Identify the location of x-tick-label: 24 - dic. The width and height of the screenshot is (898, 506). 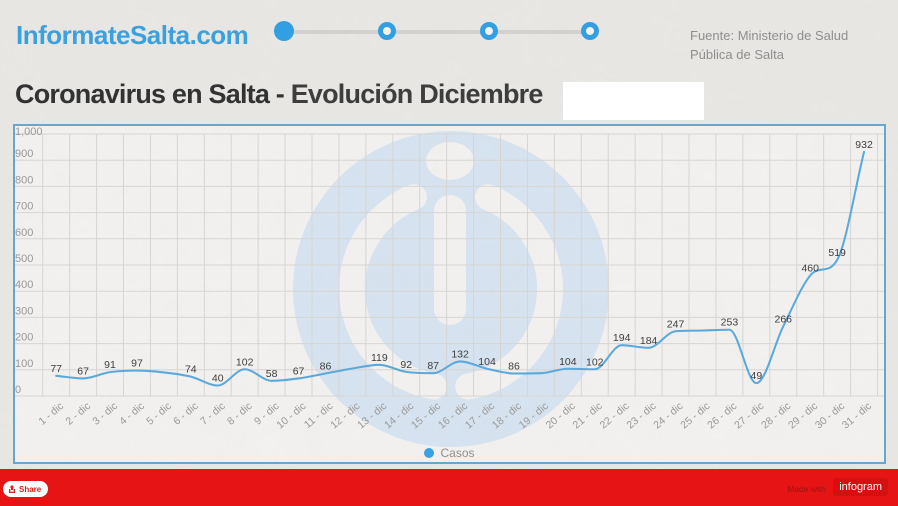
(668, 415).